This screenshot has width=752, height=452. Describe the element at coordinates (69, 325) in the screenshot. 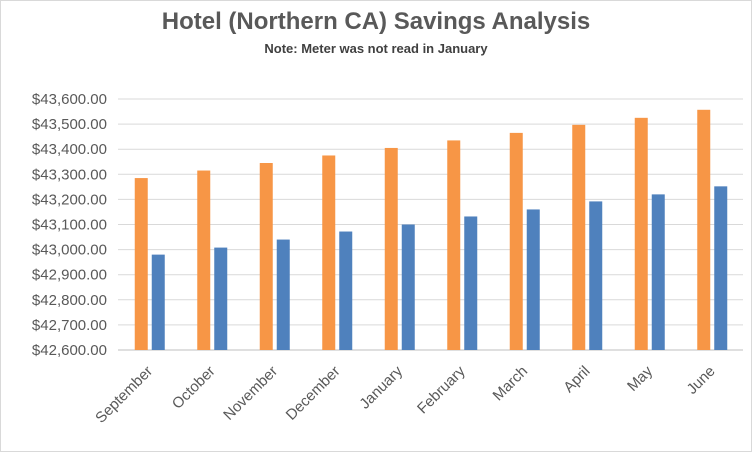

I see `y-tick-label: $42,700.00` at that location.